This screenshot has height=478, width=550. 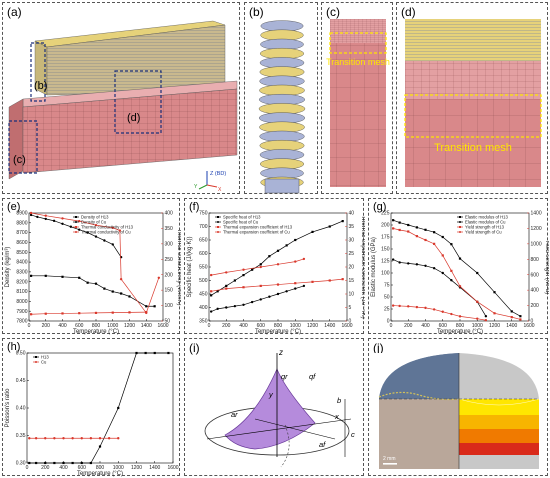 I want to click on y2-tick-label: 800, so click(x=535, y=260).